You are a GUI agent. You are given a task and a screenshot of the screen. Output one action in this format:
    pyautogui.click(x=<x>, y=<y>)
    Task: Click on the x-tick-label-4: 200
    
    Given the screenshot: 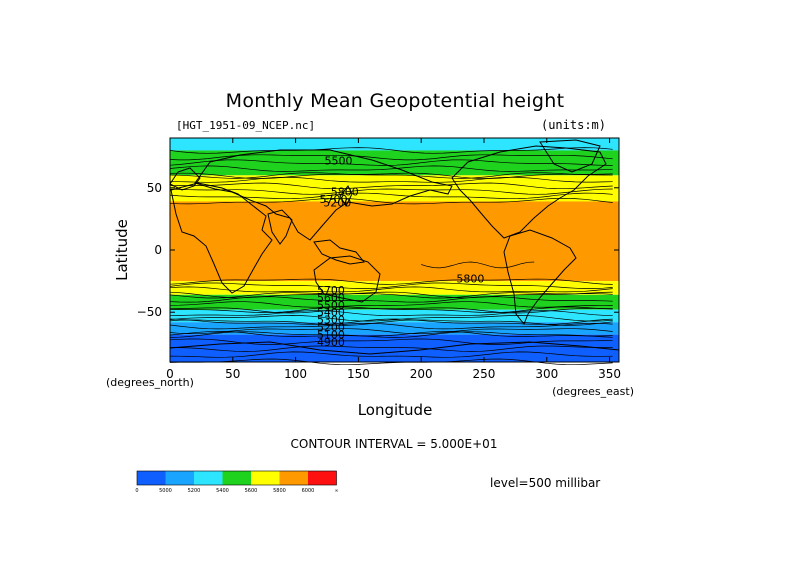 What is the action you would take?
    pyautogui.click(x=421, y=374)
    